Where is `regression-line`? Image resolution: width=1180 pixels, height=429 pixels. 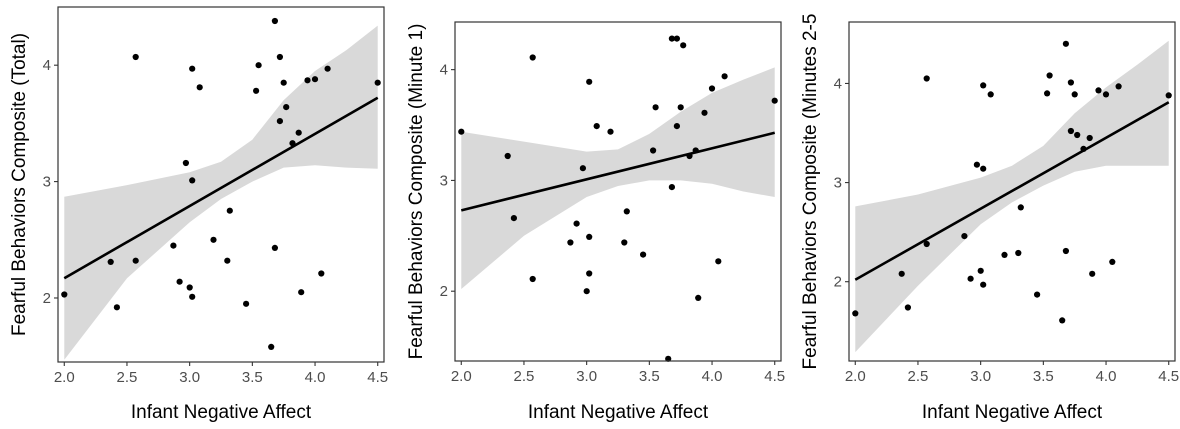
regression-line is located at coordinates (618, 171).